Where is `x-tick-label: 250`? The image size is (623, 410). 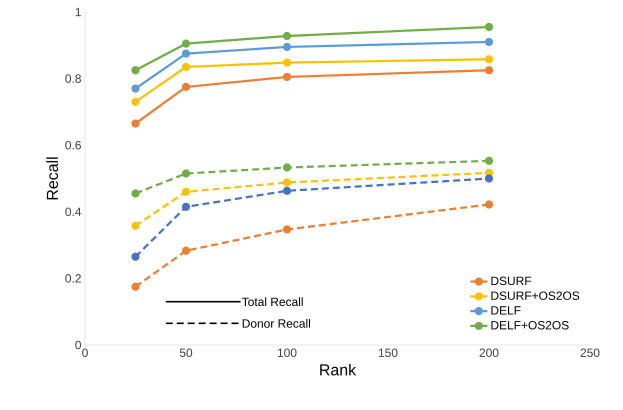 x-tick-label: 250 is located at coordinates (590, 352).